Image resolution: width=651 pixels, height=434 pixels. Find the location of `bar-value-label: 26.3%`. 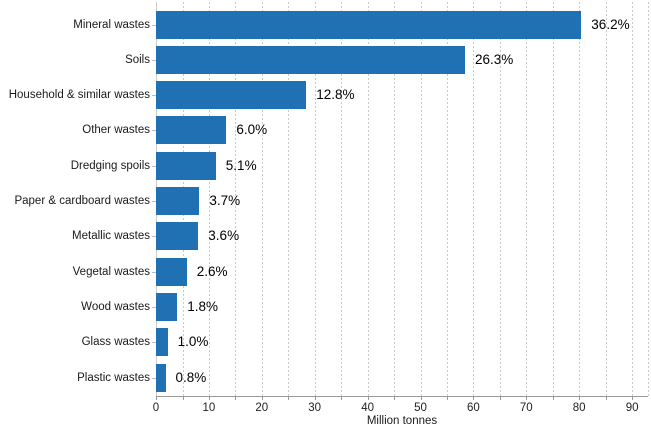

bar-value-label: 26.3% is located at coordinates (494, 59).